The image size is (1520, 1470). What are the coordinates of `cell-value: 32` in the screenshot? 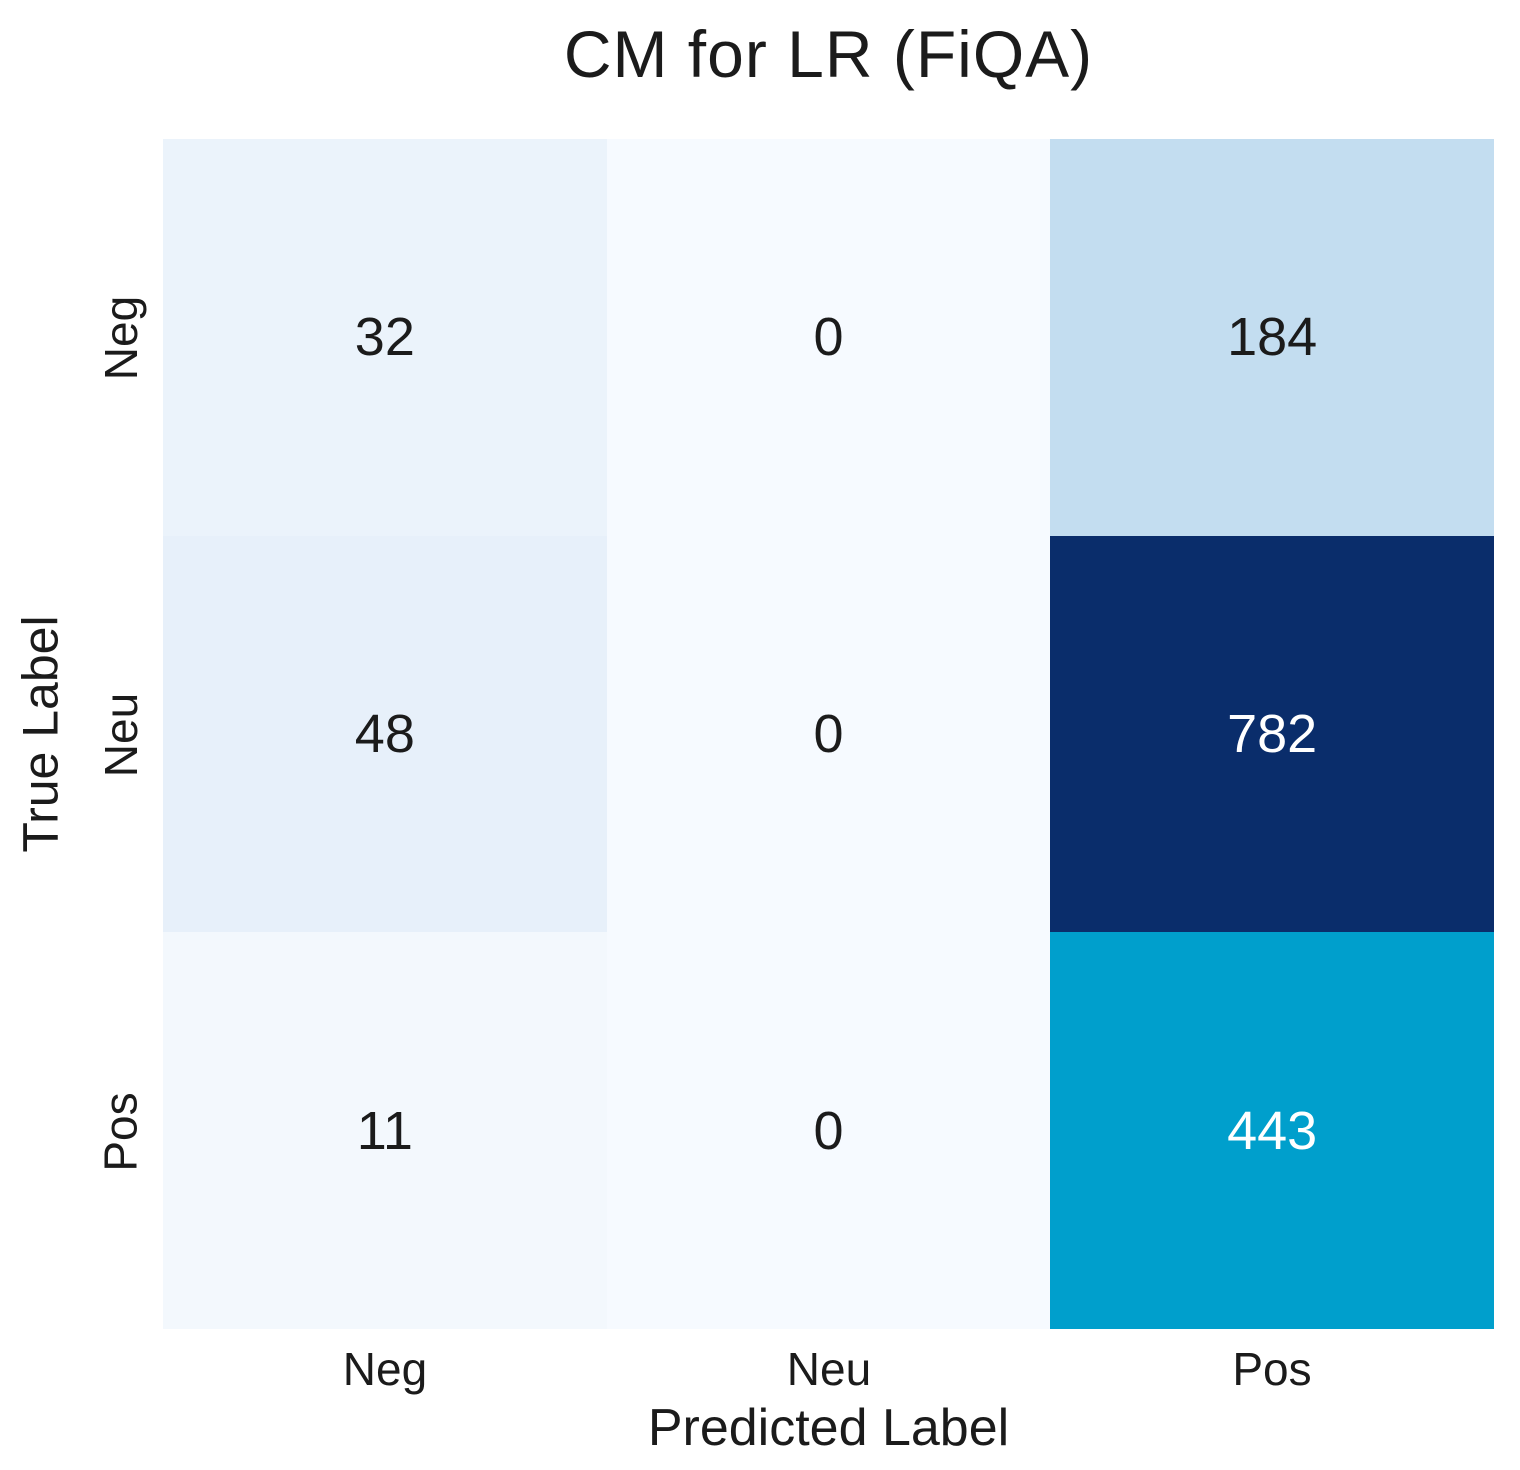 It's located at (384, 337).